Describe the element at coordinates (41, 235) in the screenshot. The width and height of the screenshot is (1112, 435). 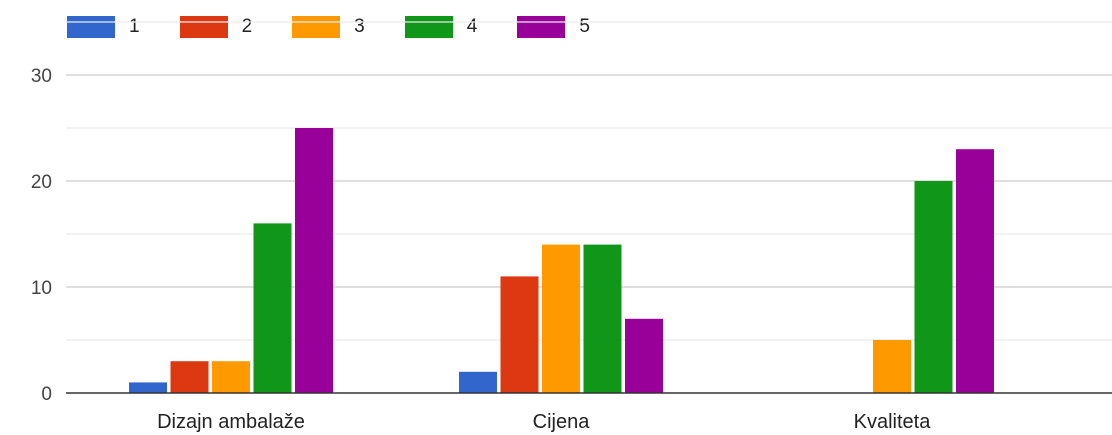
I see `y-axis-ticks: 0 10 20 30` at that location.